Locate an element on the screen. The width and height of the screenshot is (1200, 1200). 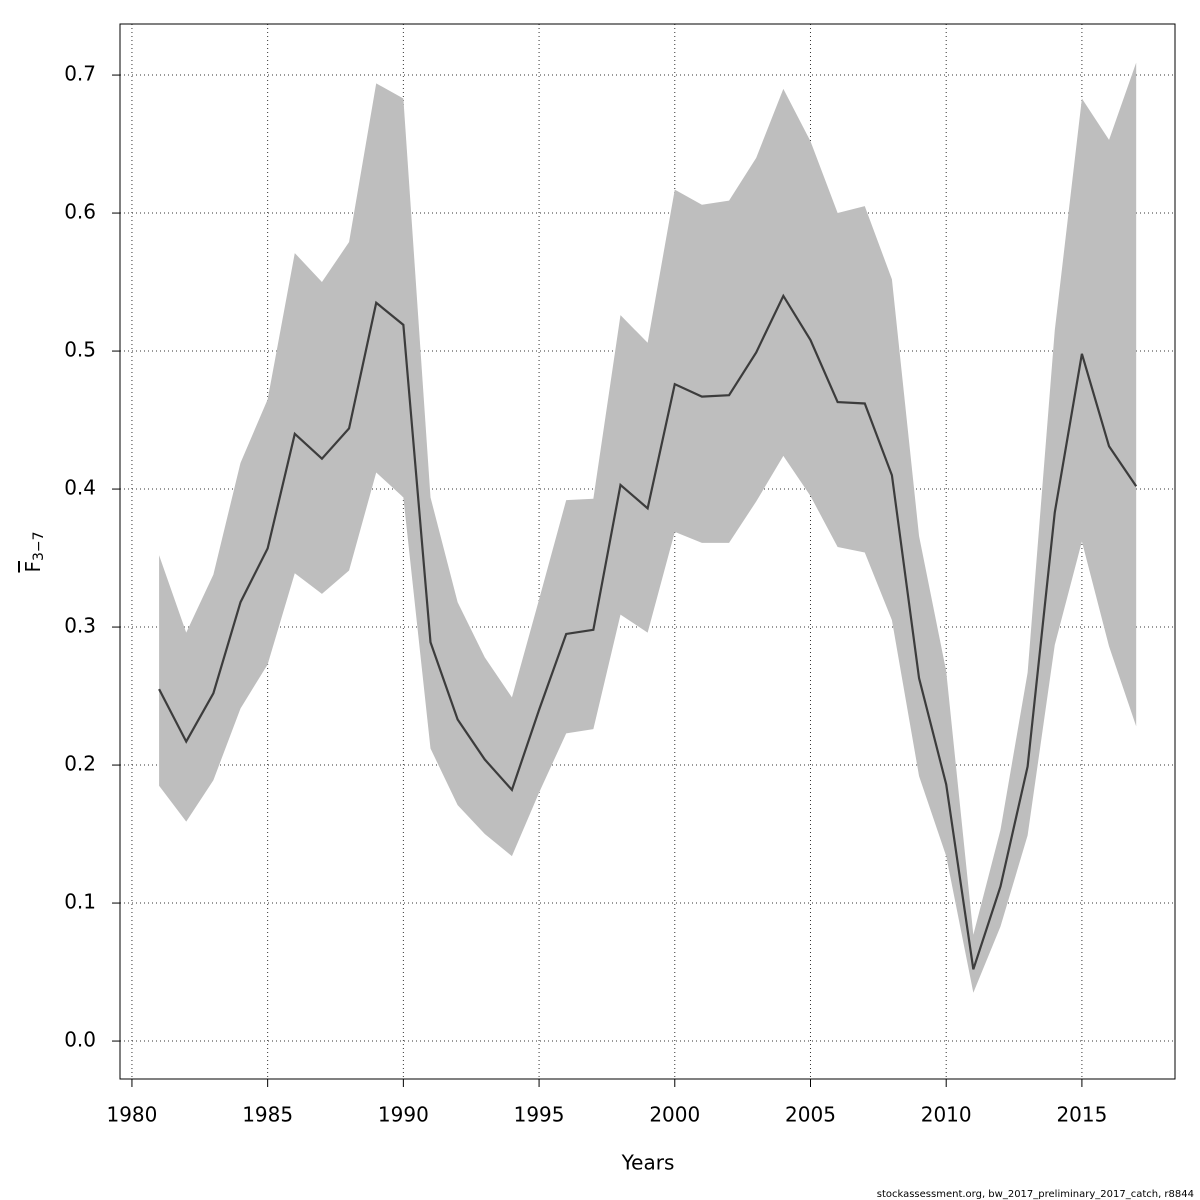
x-tick-label: 2005 is located at coordinates (810, 1115).